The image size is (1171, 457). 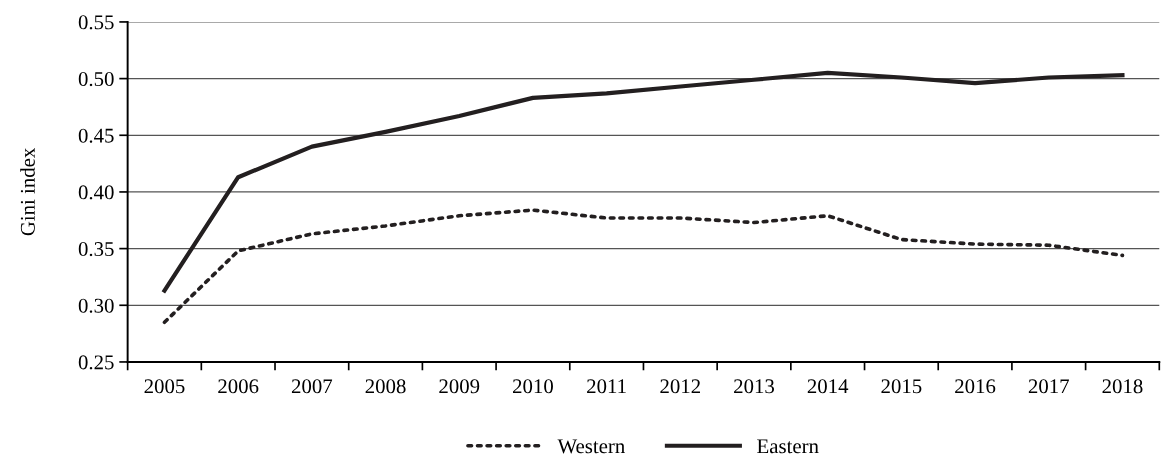 What do you see at coordinates (312, 386) in the screenshot?
I see `x-tick-label: 2007` at bounding box center [312, 386].